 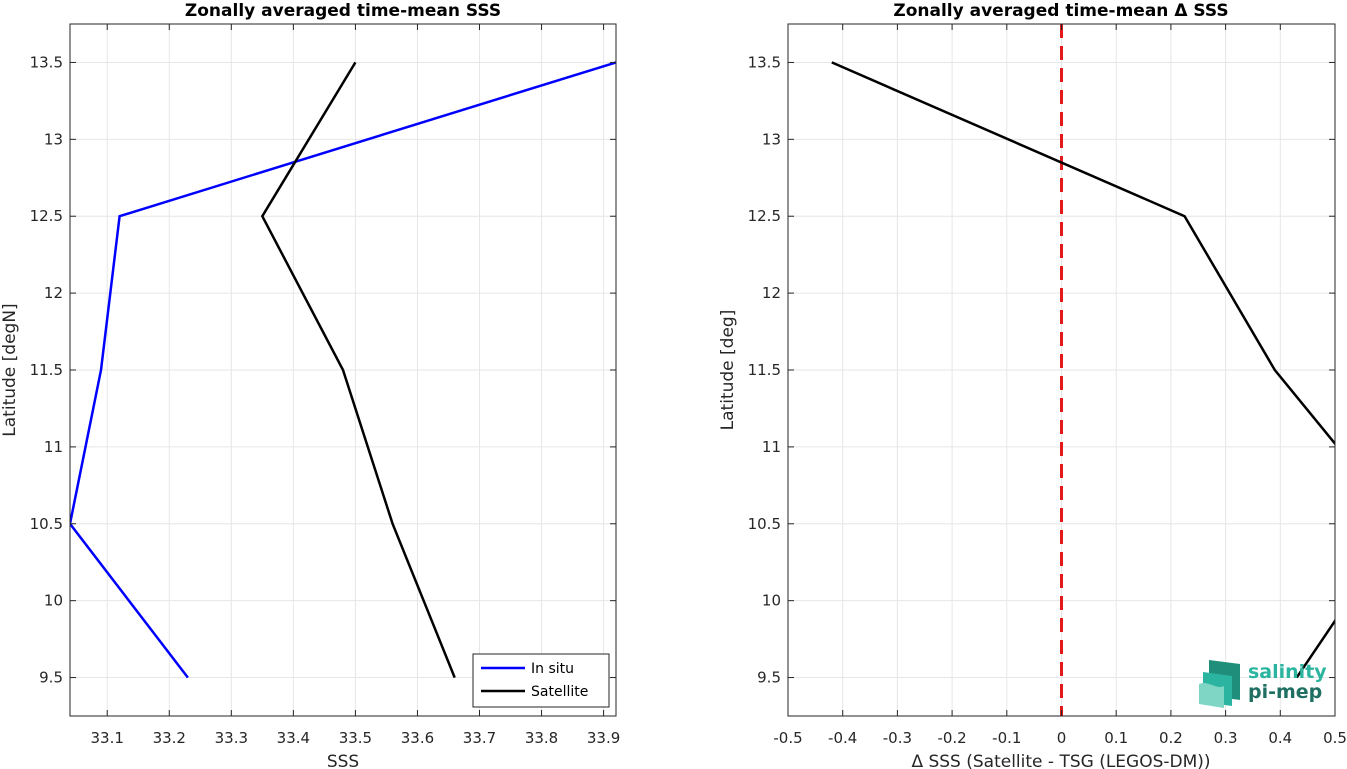 I want to click on salinity-pi-mep-logo: salinity pi-mep, so click(x=1263, y=684).